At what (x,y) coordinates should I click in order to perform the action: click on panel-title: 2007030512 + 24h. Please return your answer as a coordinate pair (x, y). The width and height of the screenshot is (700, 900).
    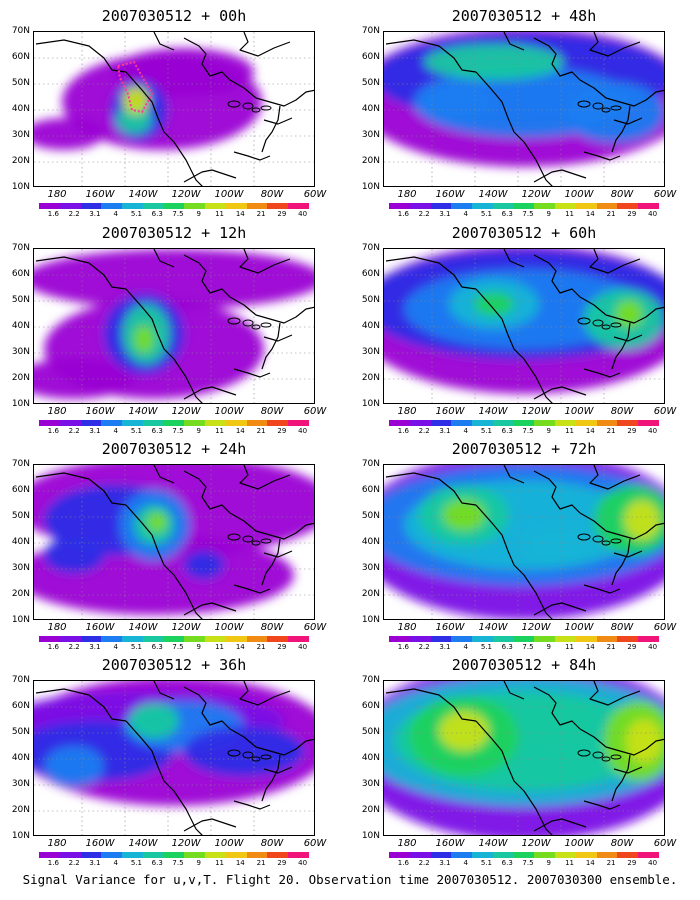
    Looking at the image, I should click on (174, 449).